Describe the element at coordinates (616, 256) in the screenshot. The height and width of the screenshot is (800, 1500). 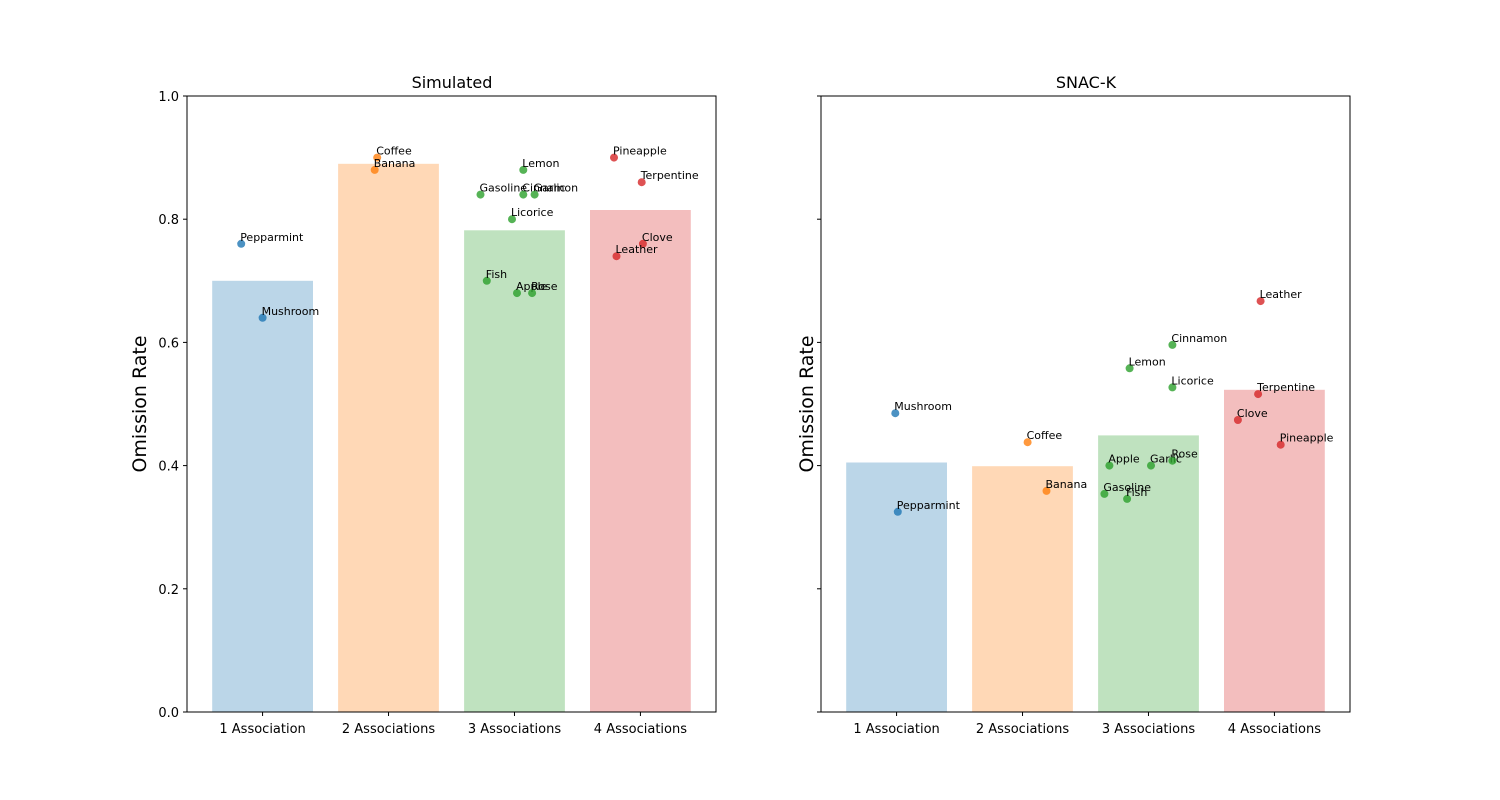
I see `simulated-point-leather` at that location.